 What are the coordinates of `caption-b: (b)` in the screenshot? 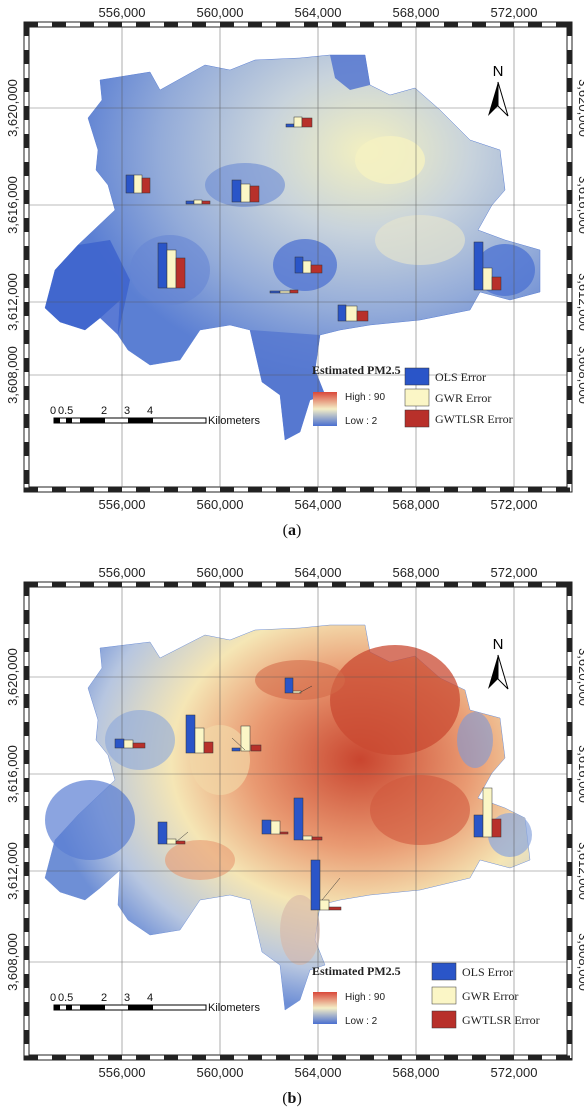 It's located at (292, 1098).